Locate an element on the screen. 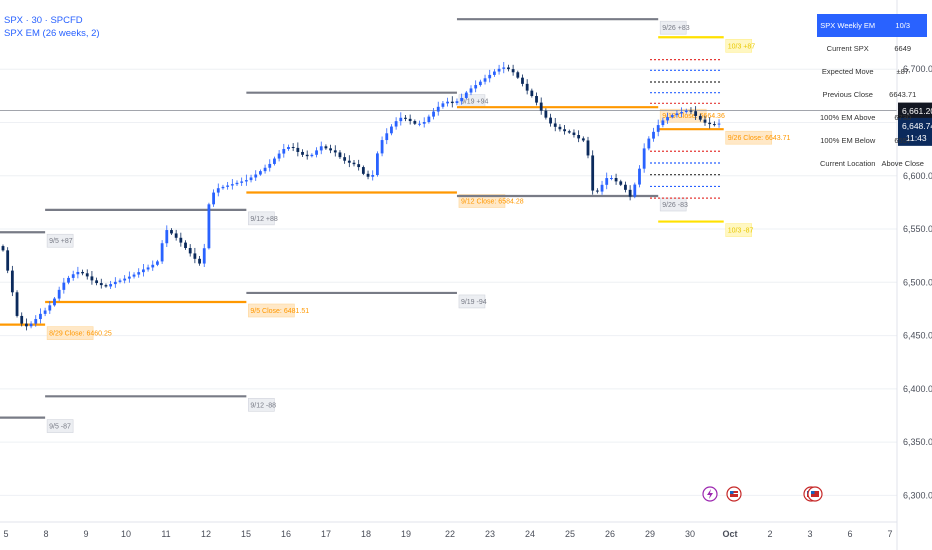 The image size is (932, 550). svg-text: 9/12 +88 is located at coordinates (264, 219).